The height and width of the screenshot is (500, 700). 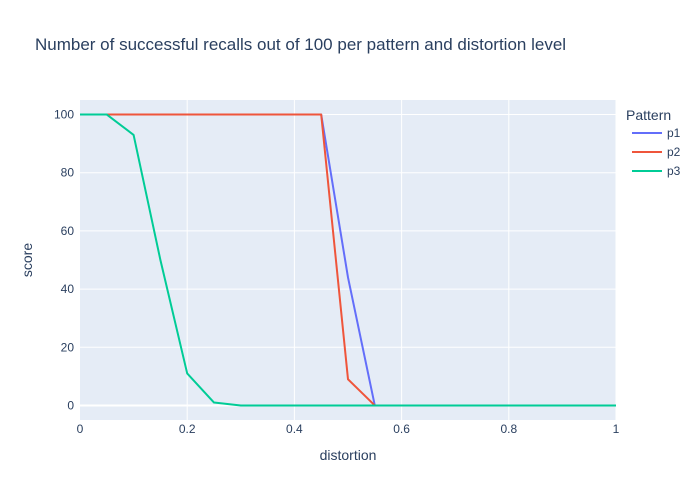 What do you see at coordinates (656, 152) in the screenshot?
I see `legend-item-p2: p2` at bounding box center [656, 152].